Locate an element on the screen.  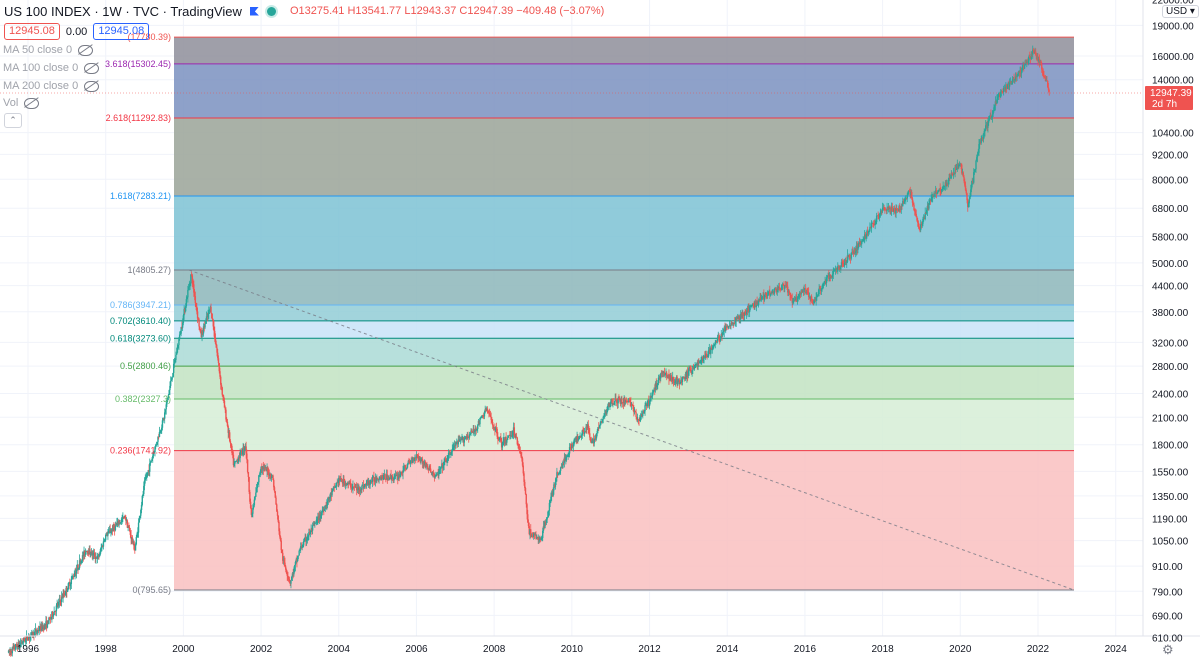
currency-selector: USD ▾ is located at coordinates (1180, 11).